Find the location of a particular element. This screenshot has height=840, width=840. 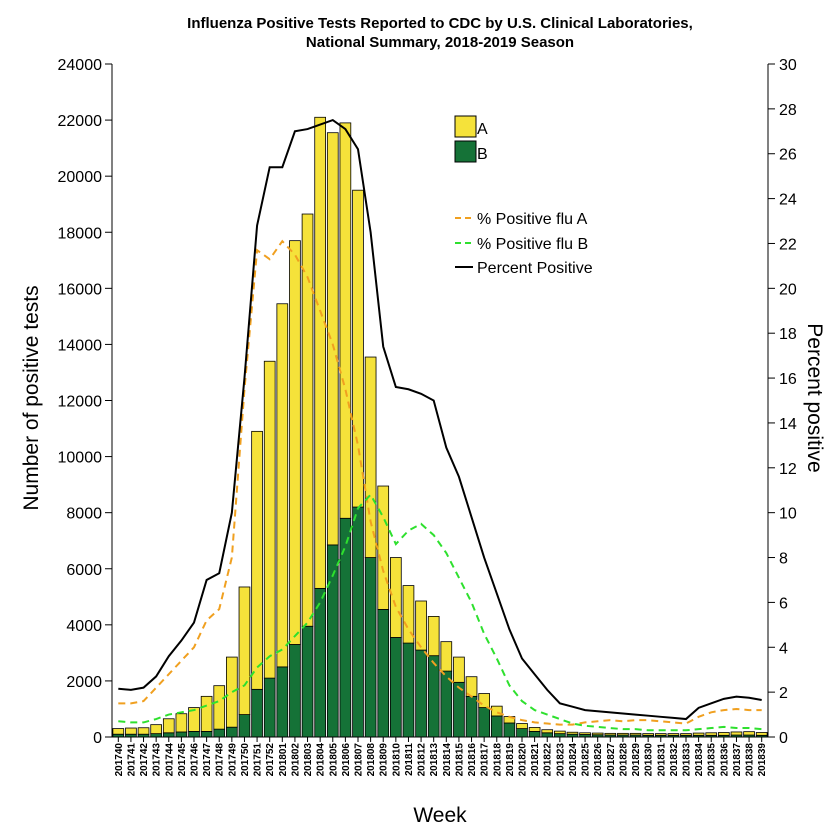

right-tick-label: 8 is located at coordinates (783, 559).